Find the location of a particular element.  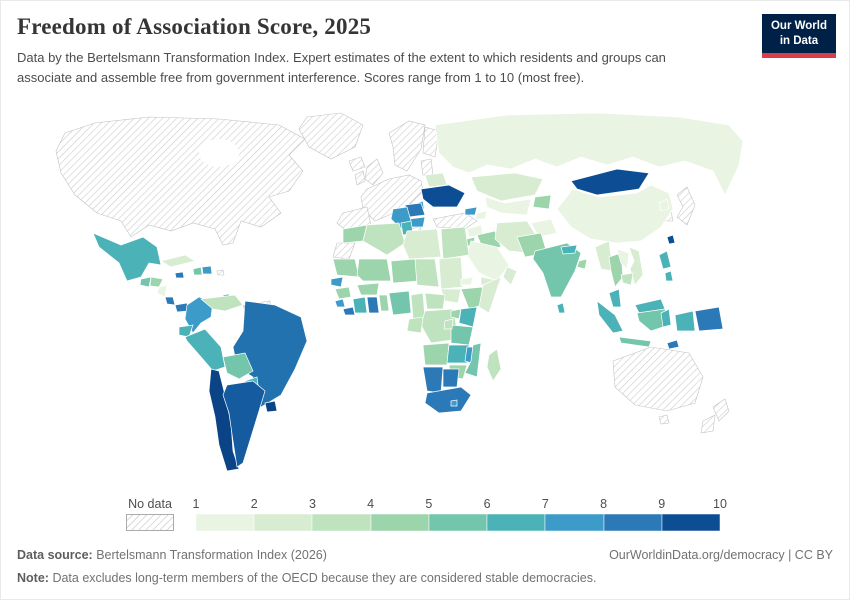

region-bangladesh is located at coordinates (582, 264).